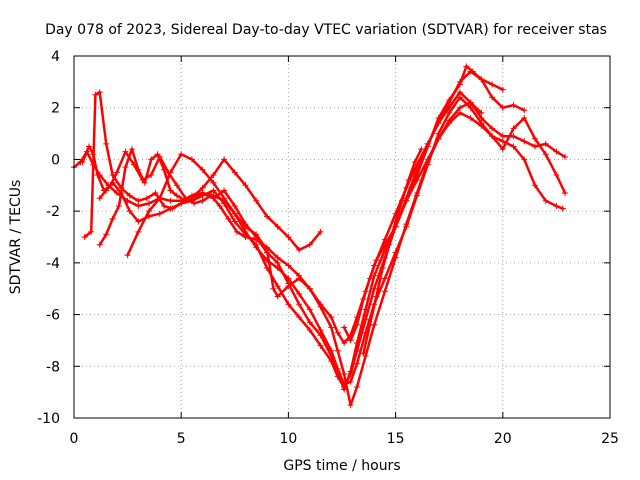 The height and width of the screenshot is (480, 640). Describe the element at coordinates (53, 212) in the screenshot. I see `y-tick-label: -2` at that location.